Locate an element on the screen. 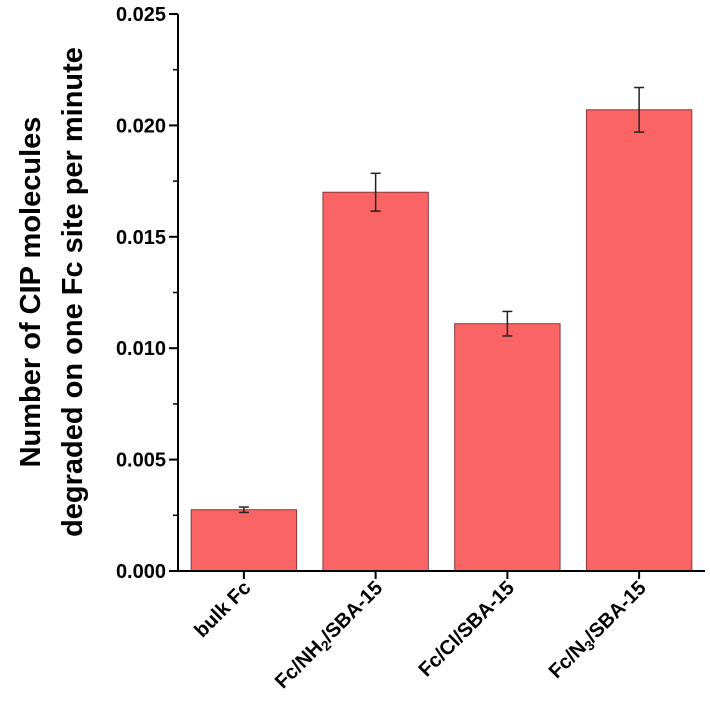 Image resolution: width=710 pixels, height=725 pixels. x-category-label-0: bulk Fc is located at coordinates (222, 609).